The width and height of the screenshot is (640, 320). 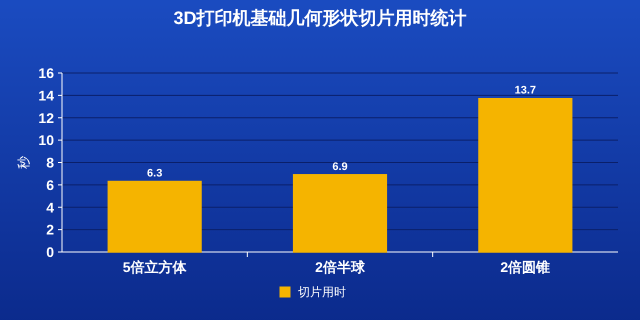 What do you see at coordinates (23, 162) in the screenshot?
I see `y-axis-title: 秒` at bounding box center [23, 162].